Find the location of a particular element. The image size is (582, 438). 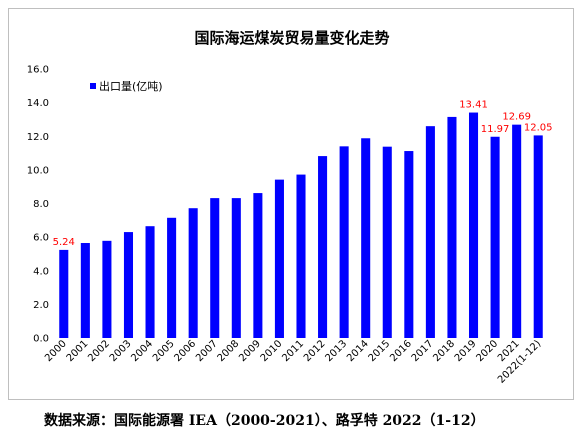

y-tick-label: 14.0 is located at coordinates (38, 103).